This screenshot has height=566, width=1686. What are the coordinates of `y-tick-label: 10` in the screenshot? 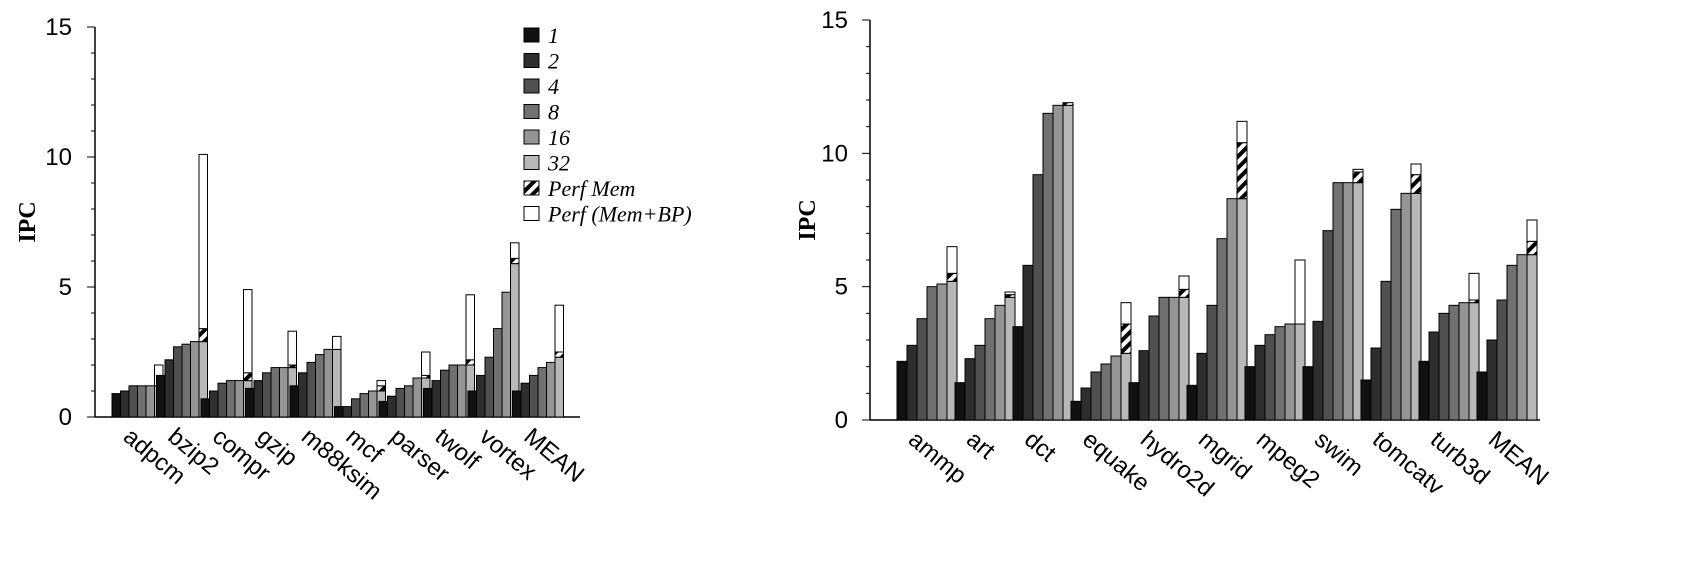 It's located at (834, 153).